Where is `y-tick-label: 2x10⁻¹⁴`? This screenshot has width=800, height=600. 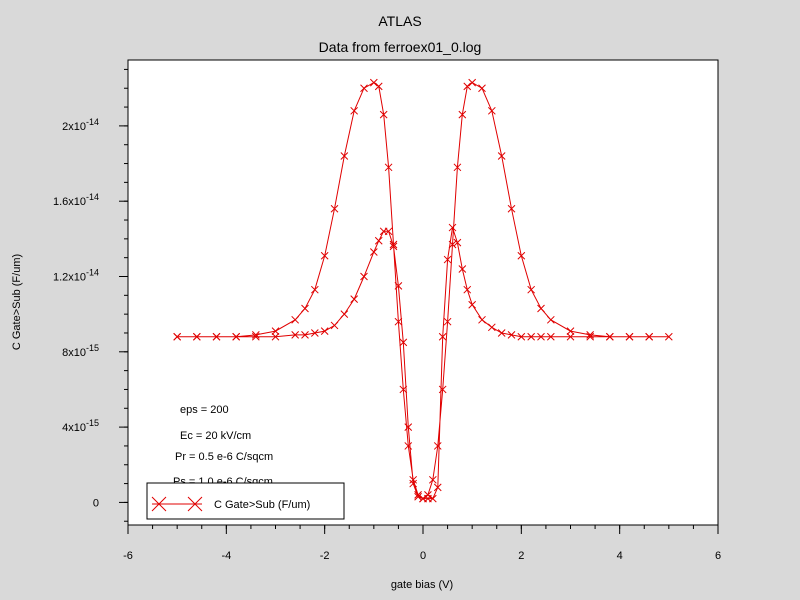 y-tick-label: 2x10⁻¹⁴ is located at coordinates (80, 125).